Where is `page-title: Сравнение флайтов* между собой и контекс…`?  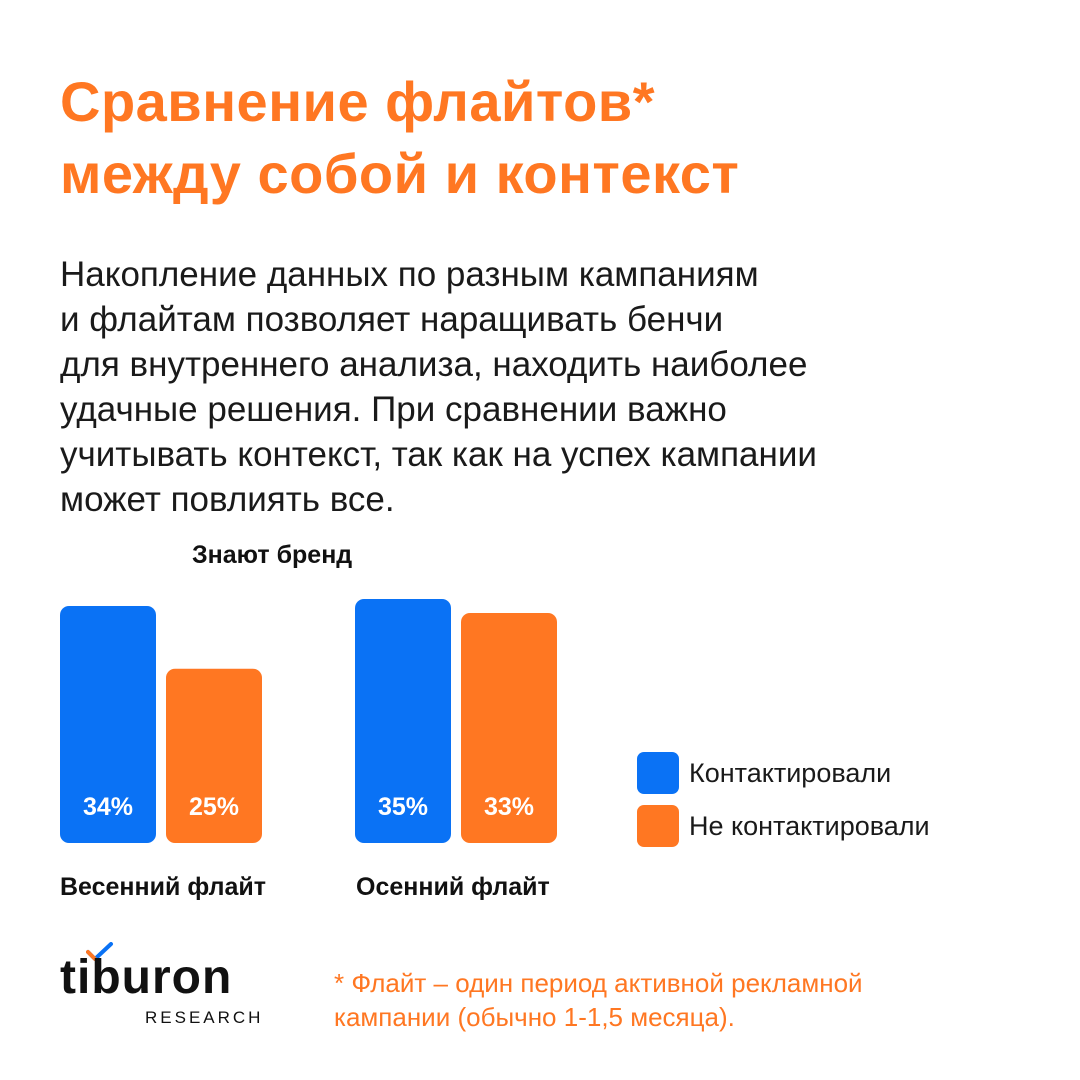 page-title: Сравнение флайтов* между собой и контекс… is located at coordinates (399, 138).